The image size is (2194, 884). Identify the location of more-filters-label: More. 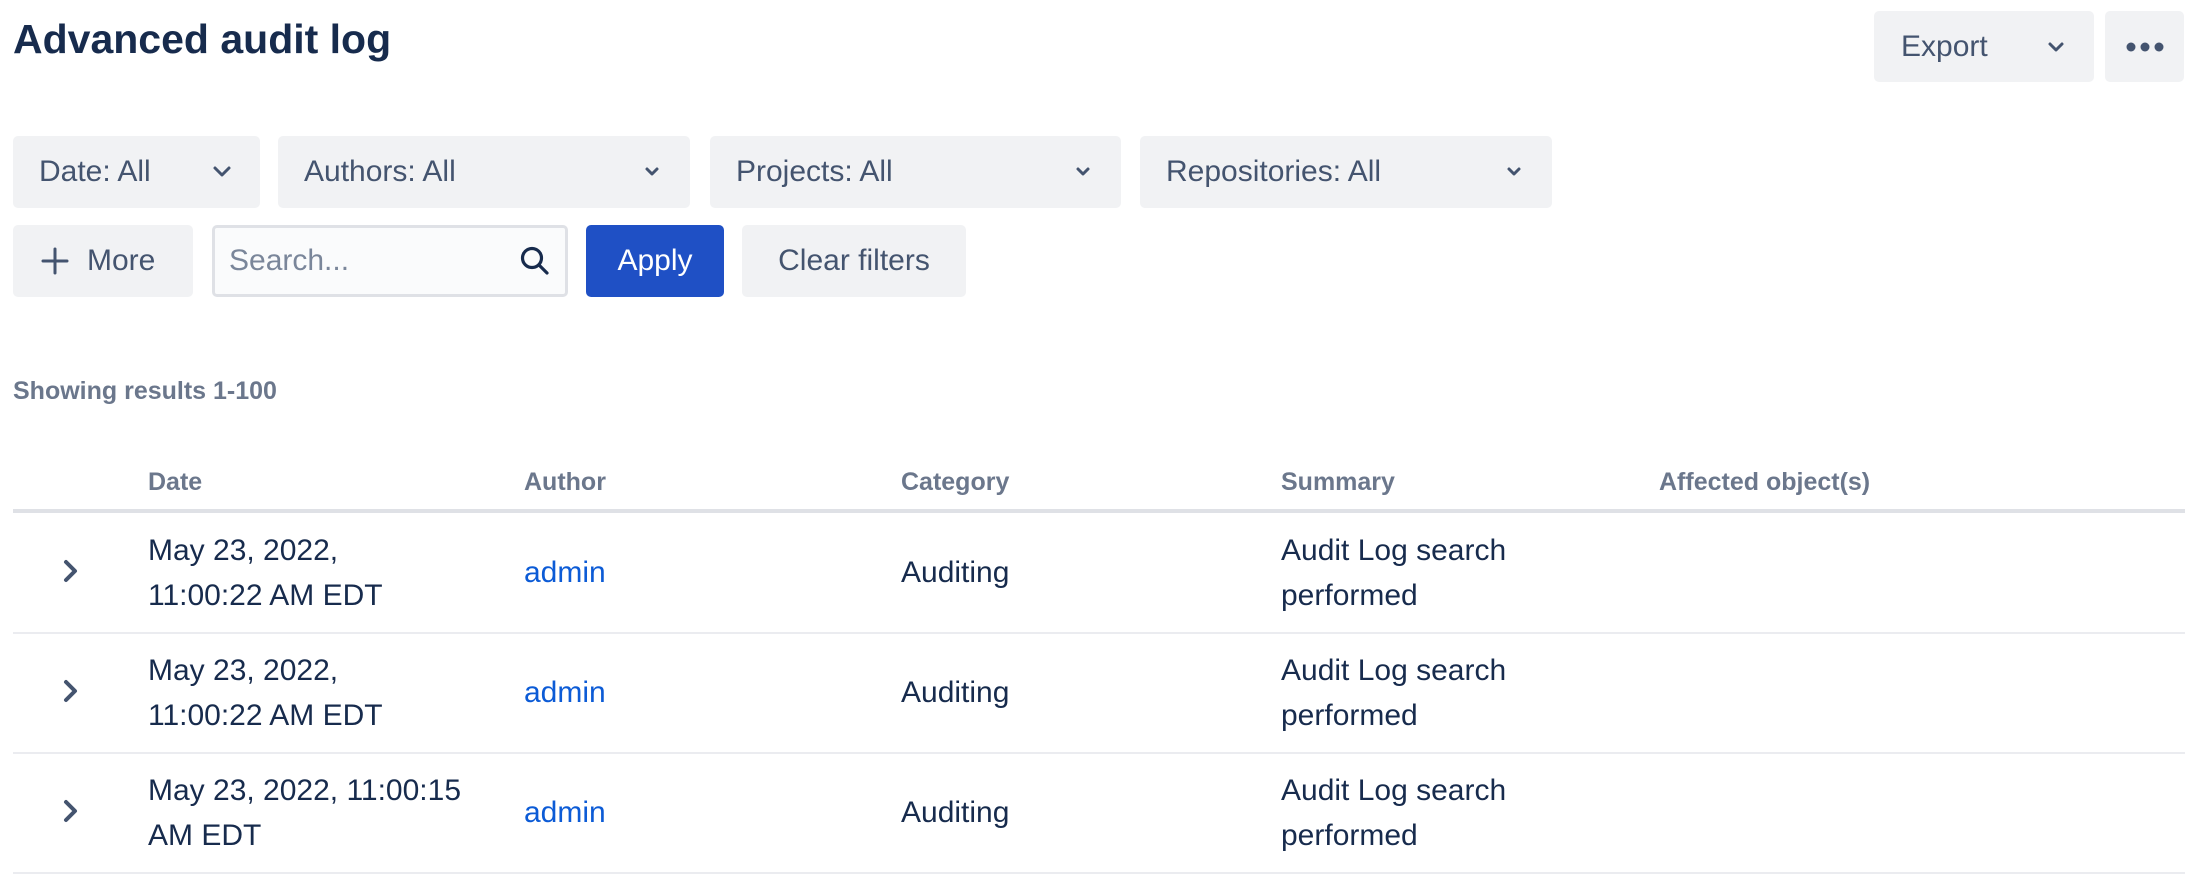
(121, 260).